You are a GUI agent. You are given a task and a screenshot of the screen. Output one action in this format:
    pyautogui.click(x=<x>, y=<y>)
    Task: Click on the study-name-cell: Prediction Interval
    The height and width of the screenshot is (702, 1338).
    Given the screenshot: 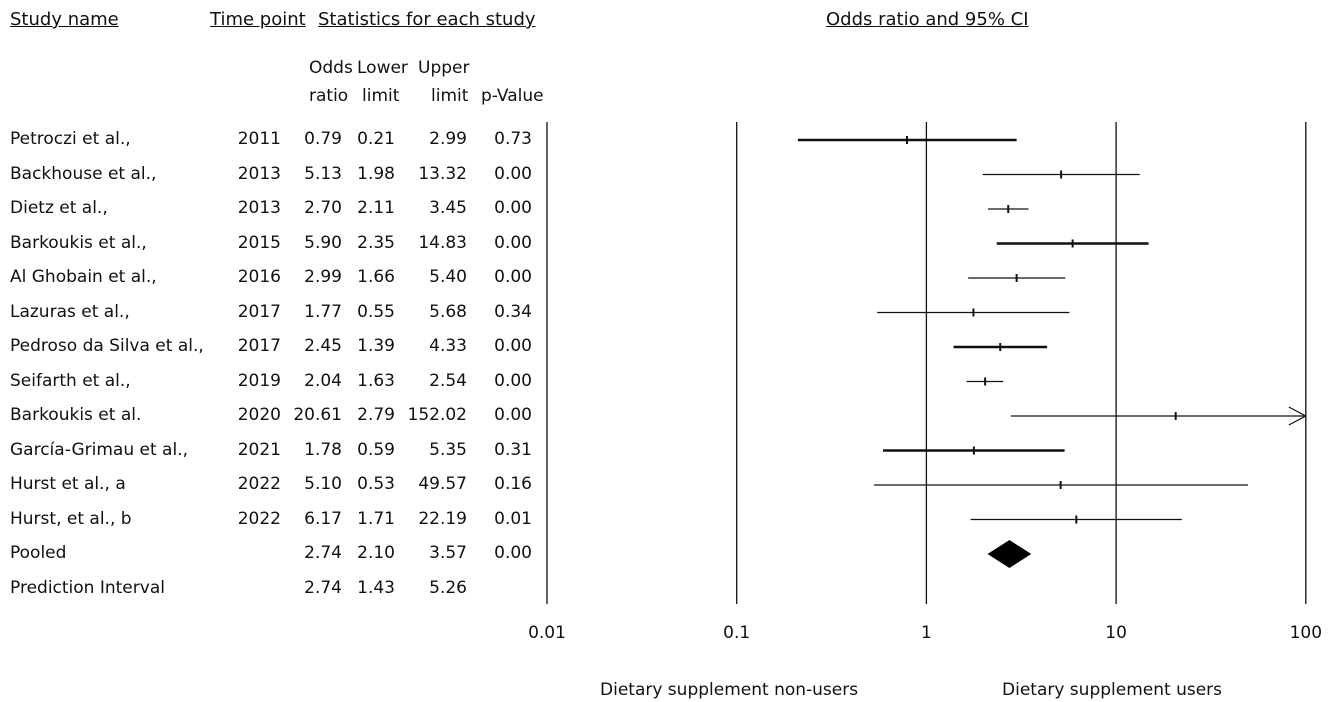 What is the action you would take?
    pyautogui.click(x=87, y=587)
    